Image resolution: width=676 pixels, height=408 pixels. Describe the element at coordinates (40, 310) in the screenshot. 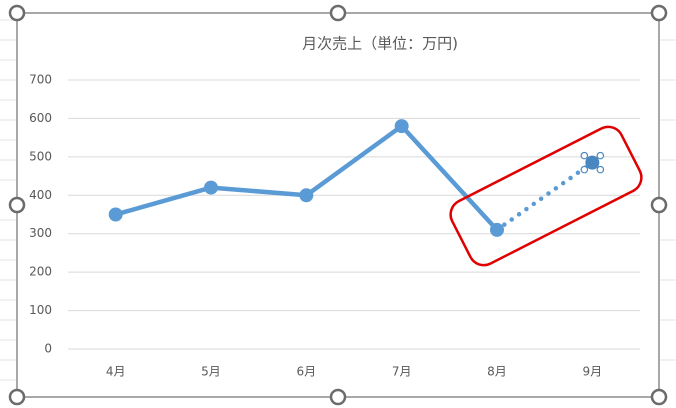

I see `y-tick-label: 100` at that location.